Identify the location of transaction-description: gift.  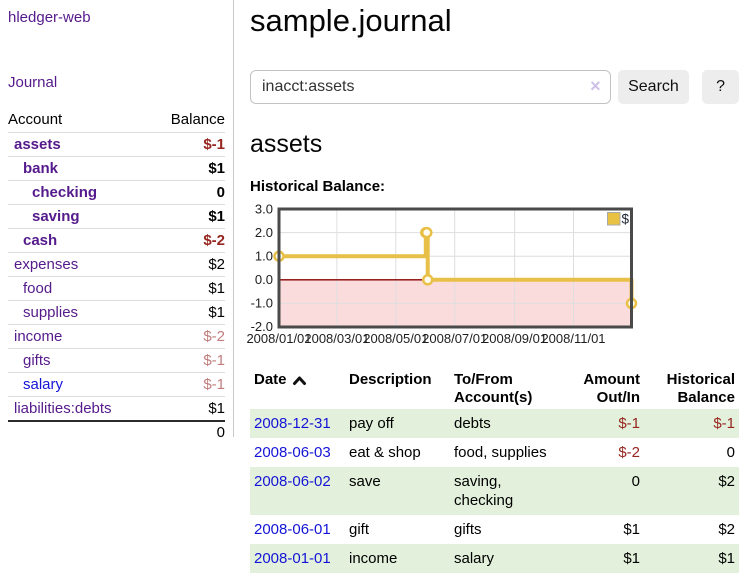
(359, 529).